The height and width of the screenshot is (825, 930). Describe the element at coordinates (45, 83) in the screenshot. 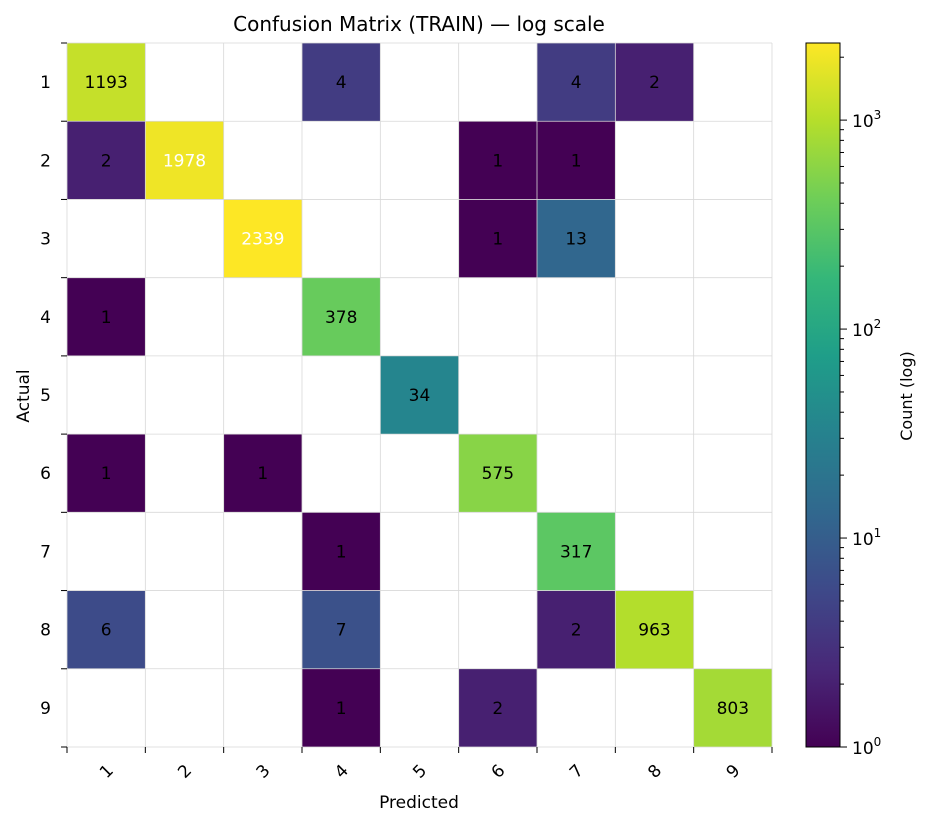

I see `y-tick-label: 1` at that location.